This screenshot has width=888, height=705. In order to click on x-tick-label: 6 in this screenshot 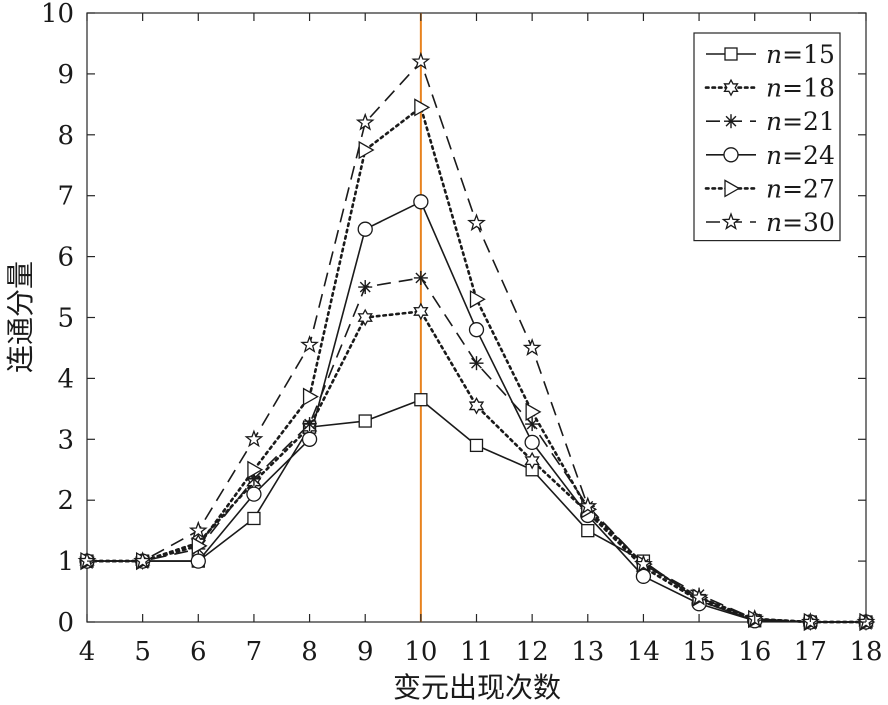, I will do `click(198, 652)`.